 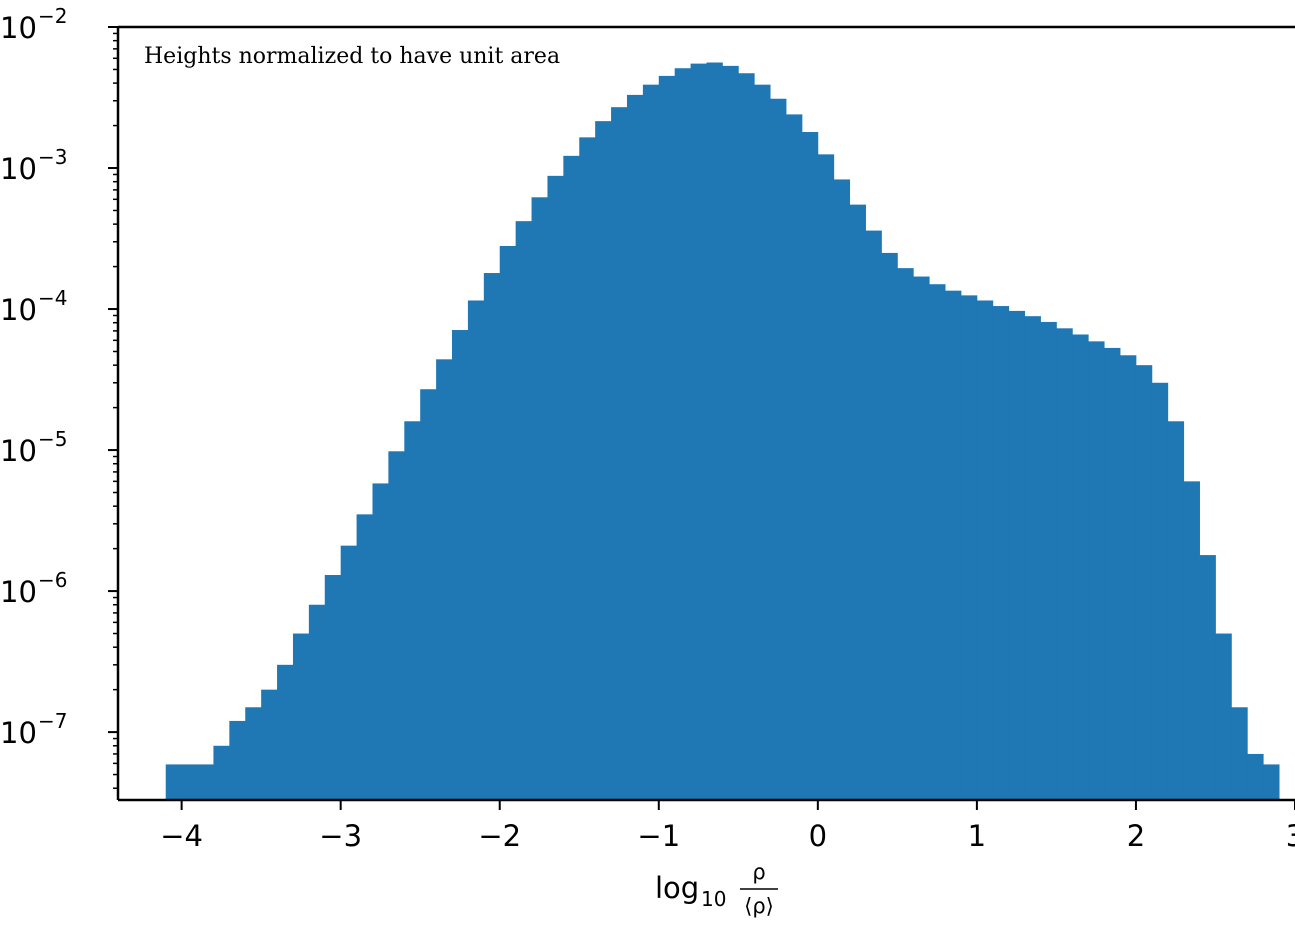 I want to click on y-ticks: 10−710−610−510−410−310−2, so click(x=59, y=396).